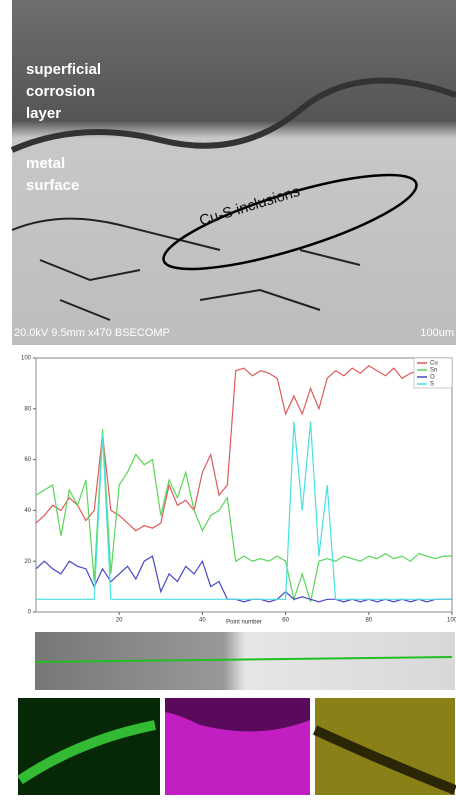 This screenshot has height=805, width=456. What do you see at coordinates (433, 371) in the screenshot?
I see `legend-label: Sn` at bounding box center [433, 371].